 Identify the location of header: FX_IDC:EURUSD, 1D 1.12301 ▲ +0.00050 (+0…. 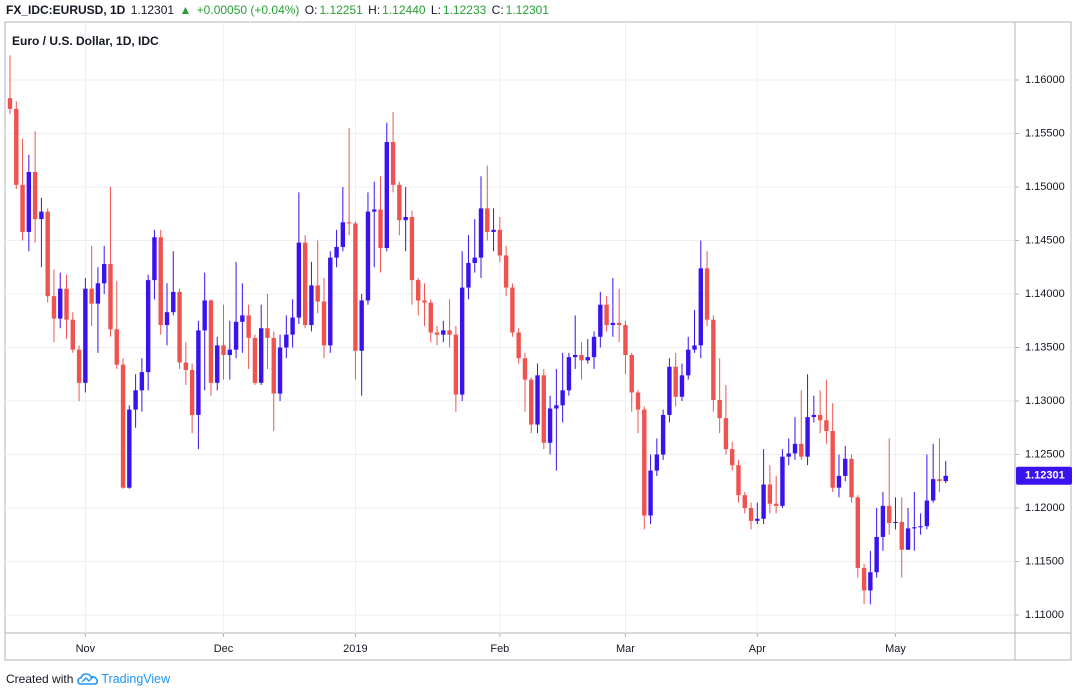
(278, 10).